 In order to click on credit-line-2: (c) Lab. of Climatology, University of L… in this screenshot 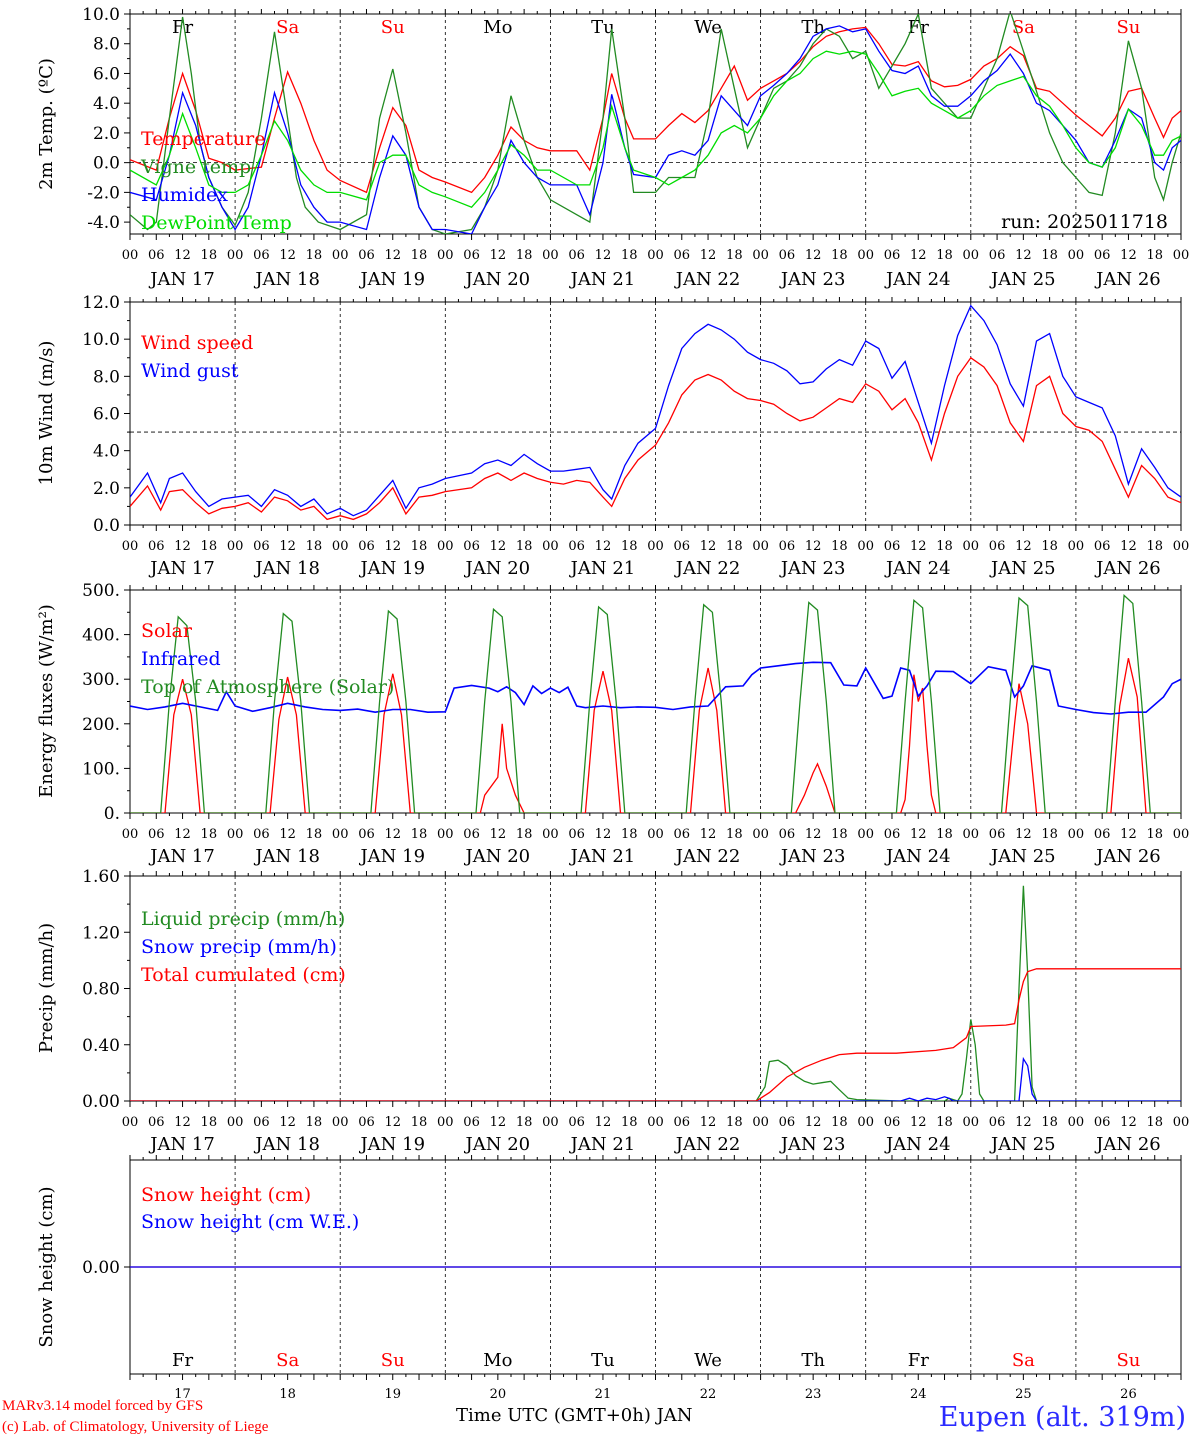, I will do `click(135, 1427)`.